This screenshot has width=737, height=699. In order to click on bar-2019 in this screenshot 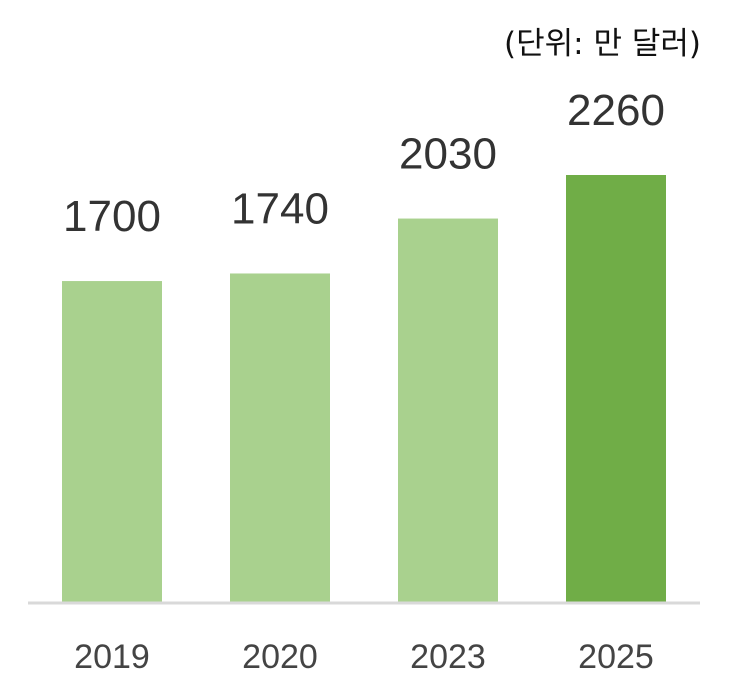, I will do `click(112, 442)`.